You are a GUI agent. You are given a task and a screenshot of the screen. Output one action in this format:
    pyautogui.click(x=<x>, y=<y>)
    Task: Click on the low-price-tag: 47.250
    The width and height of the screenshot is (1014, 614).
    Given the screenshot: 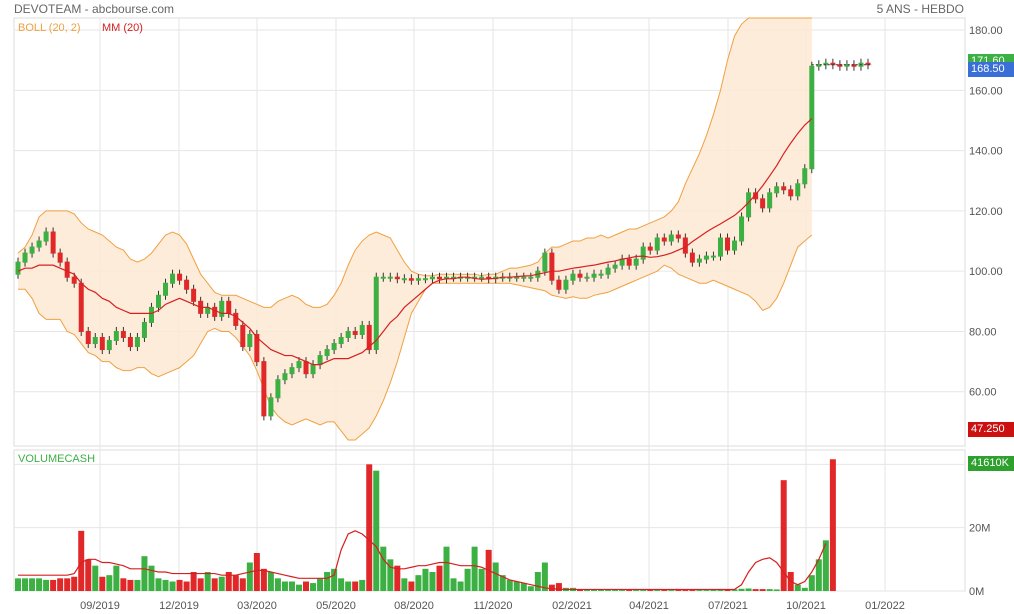 What is the action you would take?
    pyautogui.click(x=991, y=429)
    